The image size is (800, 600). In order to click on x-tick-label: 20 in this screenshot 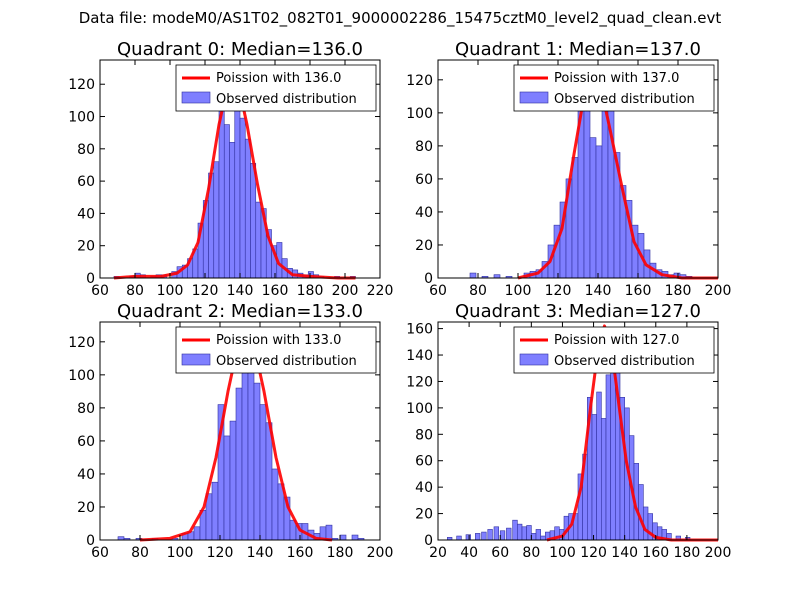, I will do `click(438, 553)`.